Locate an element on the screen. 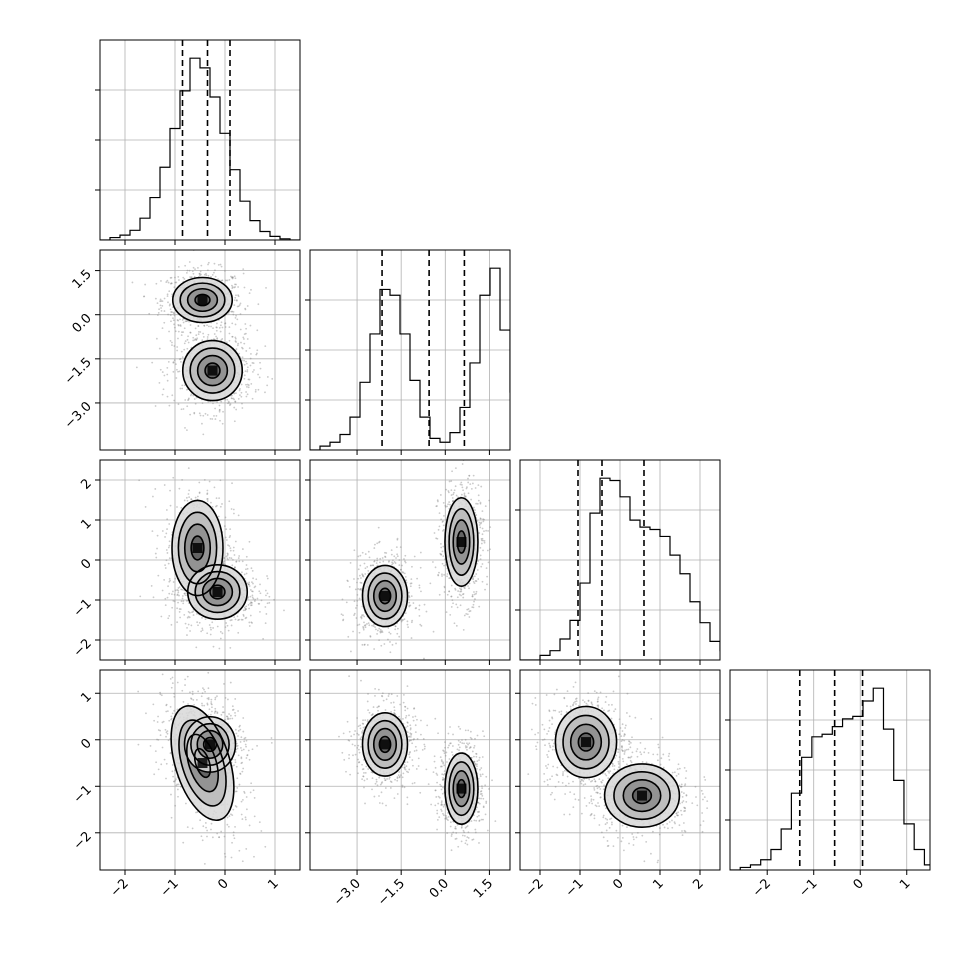 Image resolution: width=970 pixels, height=970 pixels. histogram-panel-3: −2 −1 0 1 is located at coordinates (828, 784).